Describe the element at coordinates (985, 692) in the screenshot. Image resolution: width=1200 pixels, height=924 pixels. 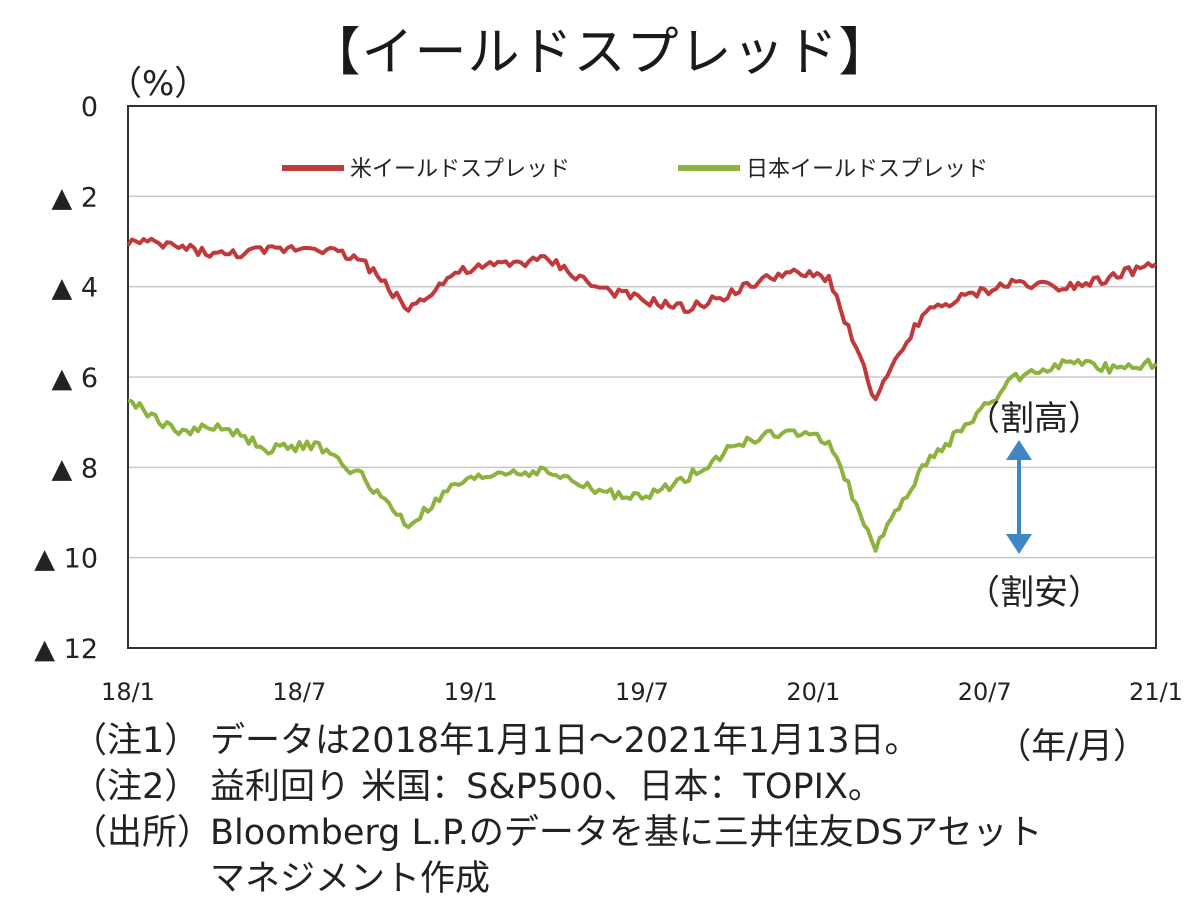
I see `x-tick-label: 20/7` at that location.